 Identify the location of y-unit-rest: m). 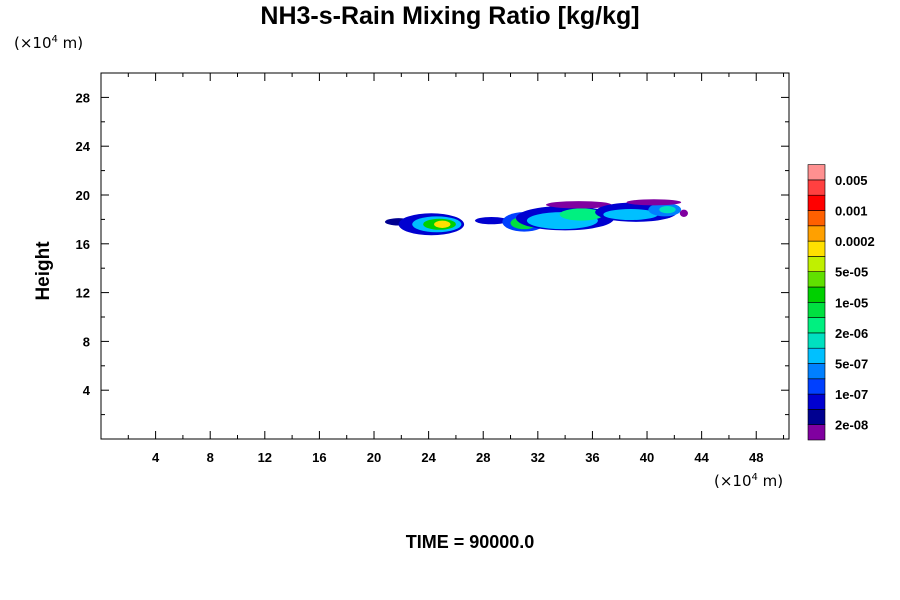
(70, 43).